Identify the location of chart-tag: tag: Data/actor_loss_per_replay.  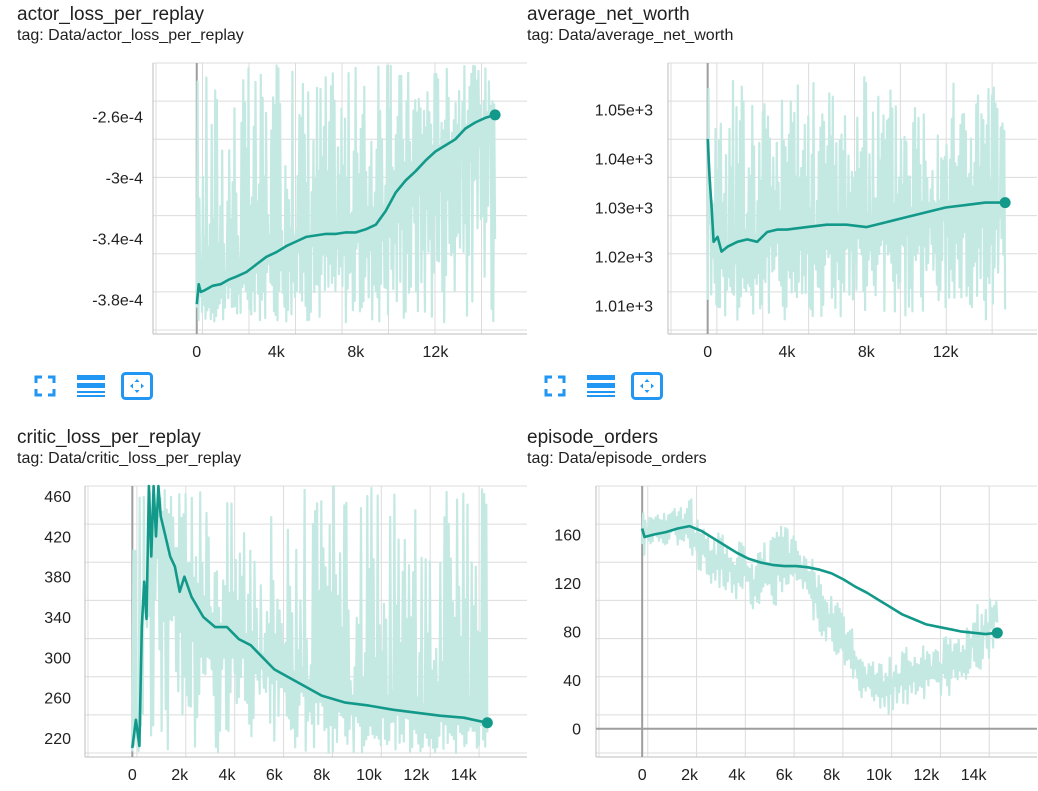
(130, 35).